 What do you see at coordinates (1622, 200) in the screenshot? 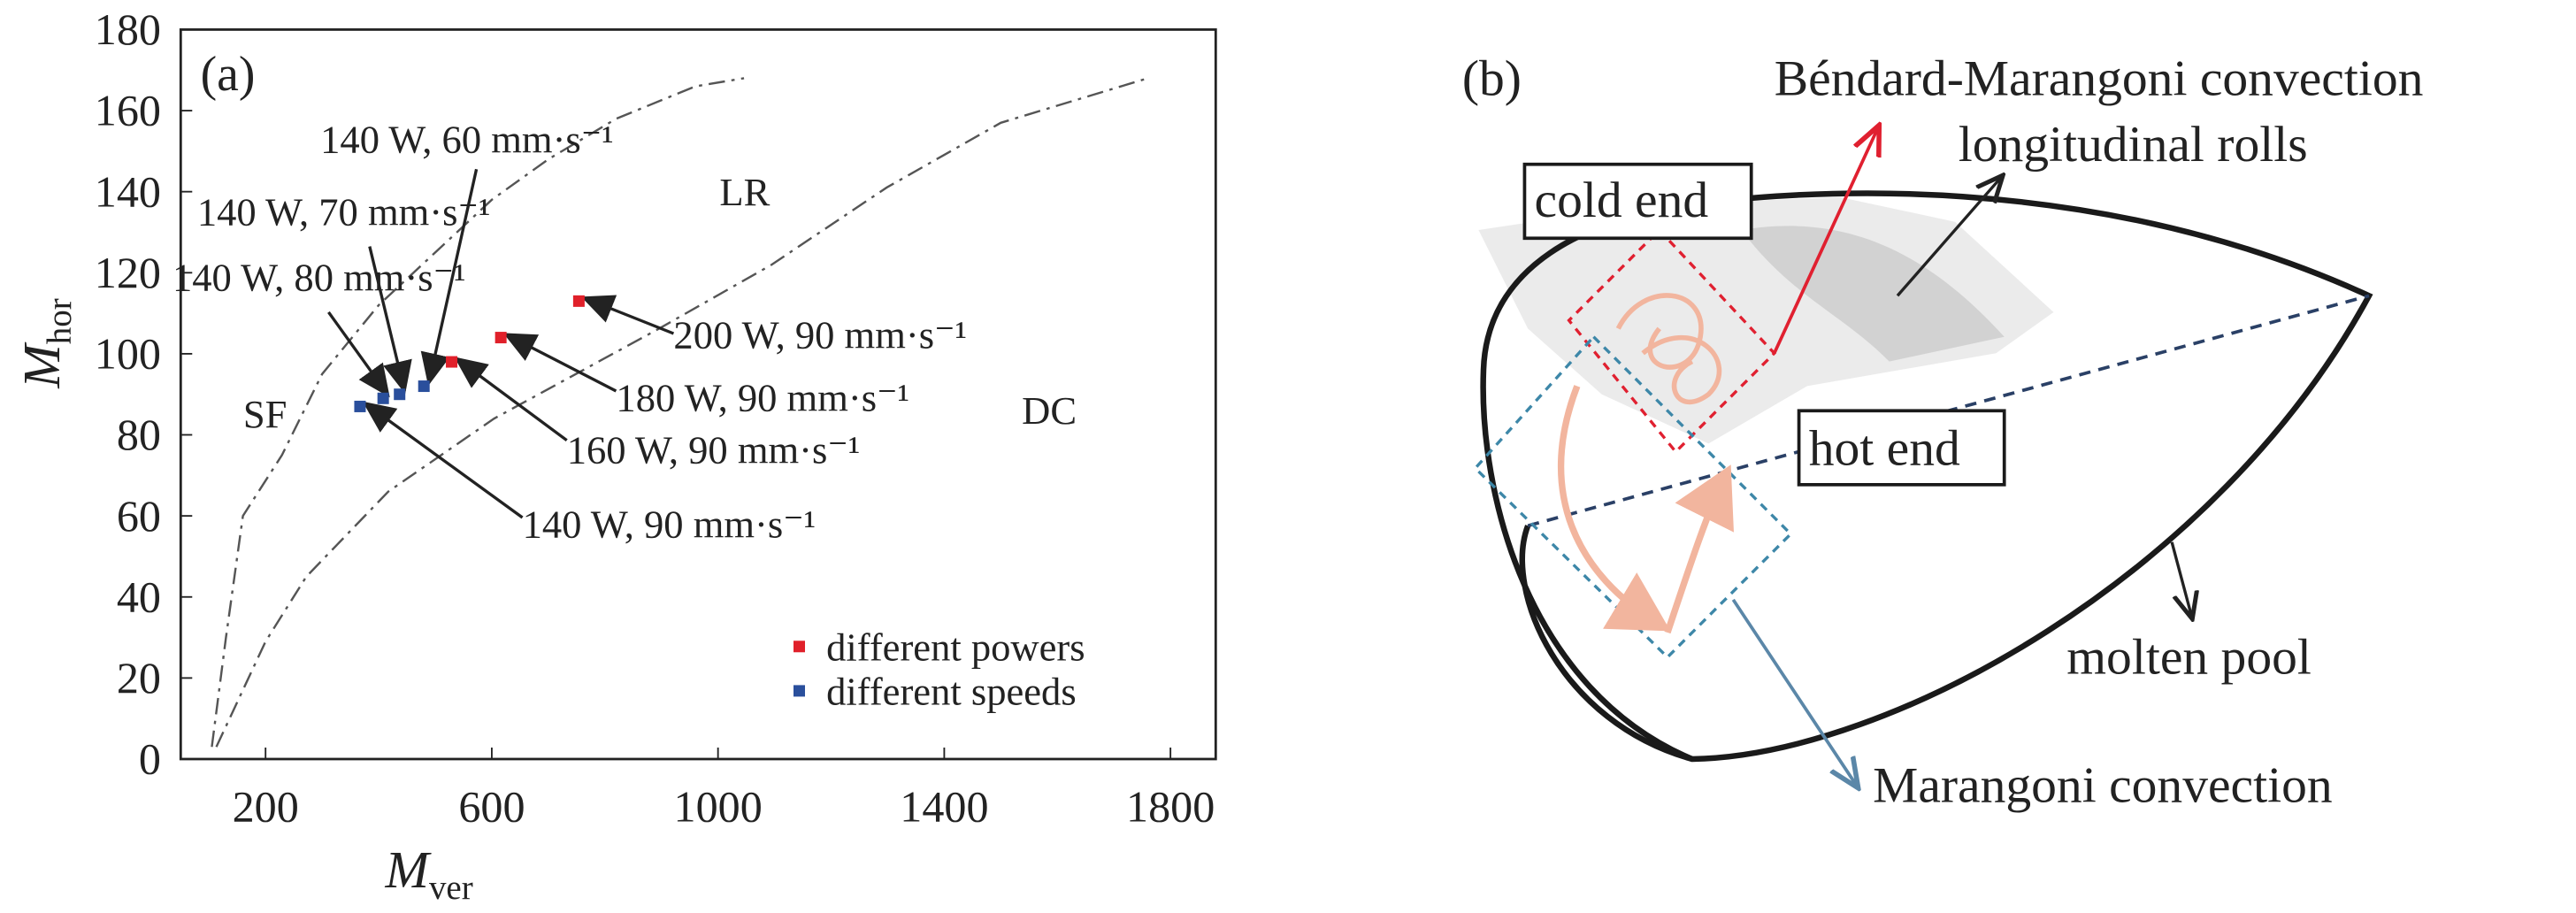
I see `label: cold end` at bounding box center [1622, 200].